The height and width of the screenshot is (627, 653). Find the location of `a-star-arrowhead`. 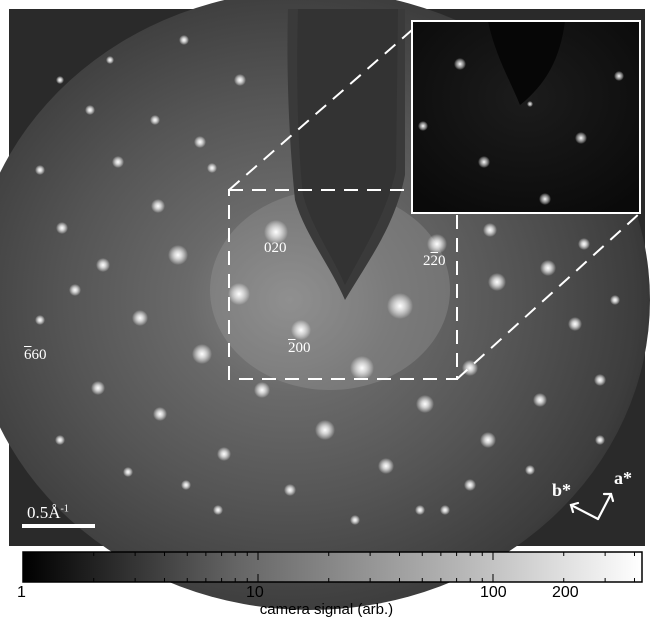

a-star-arrowhead is located at coordinates (608, 497).